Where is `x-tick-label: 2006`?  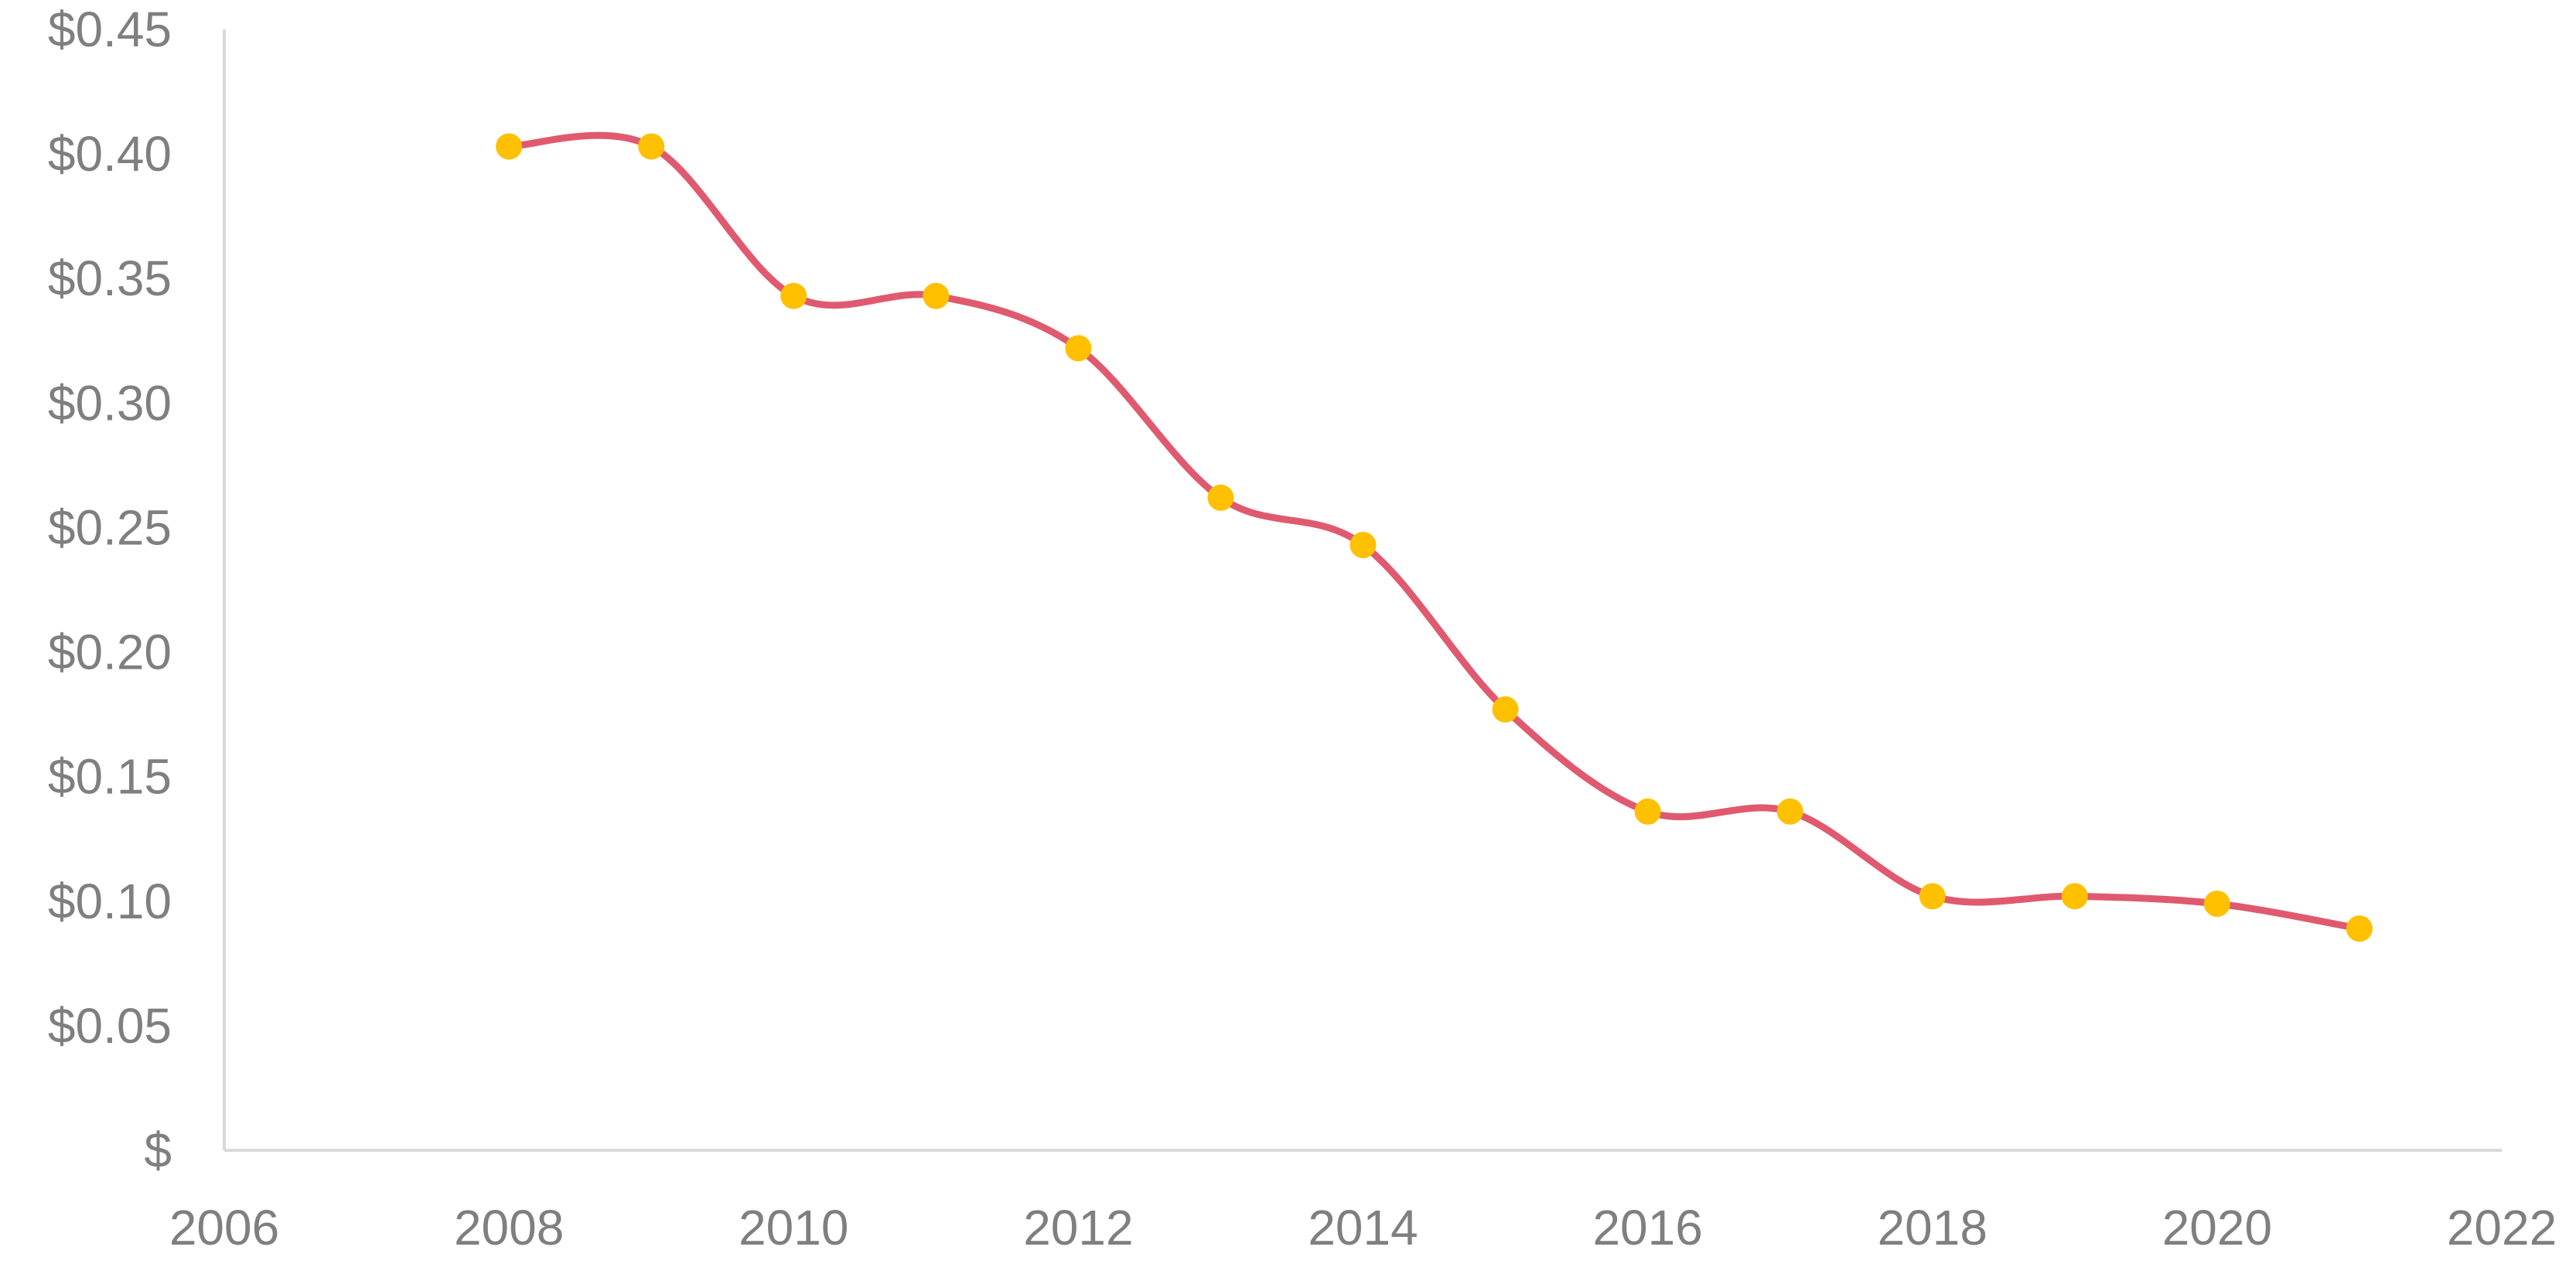 x-tick-label: 2006 is located at coordinates (224, 1227).